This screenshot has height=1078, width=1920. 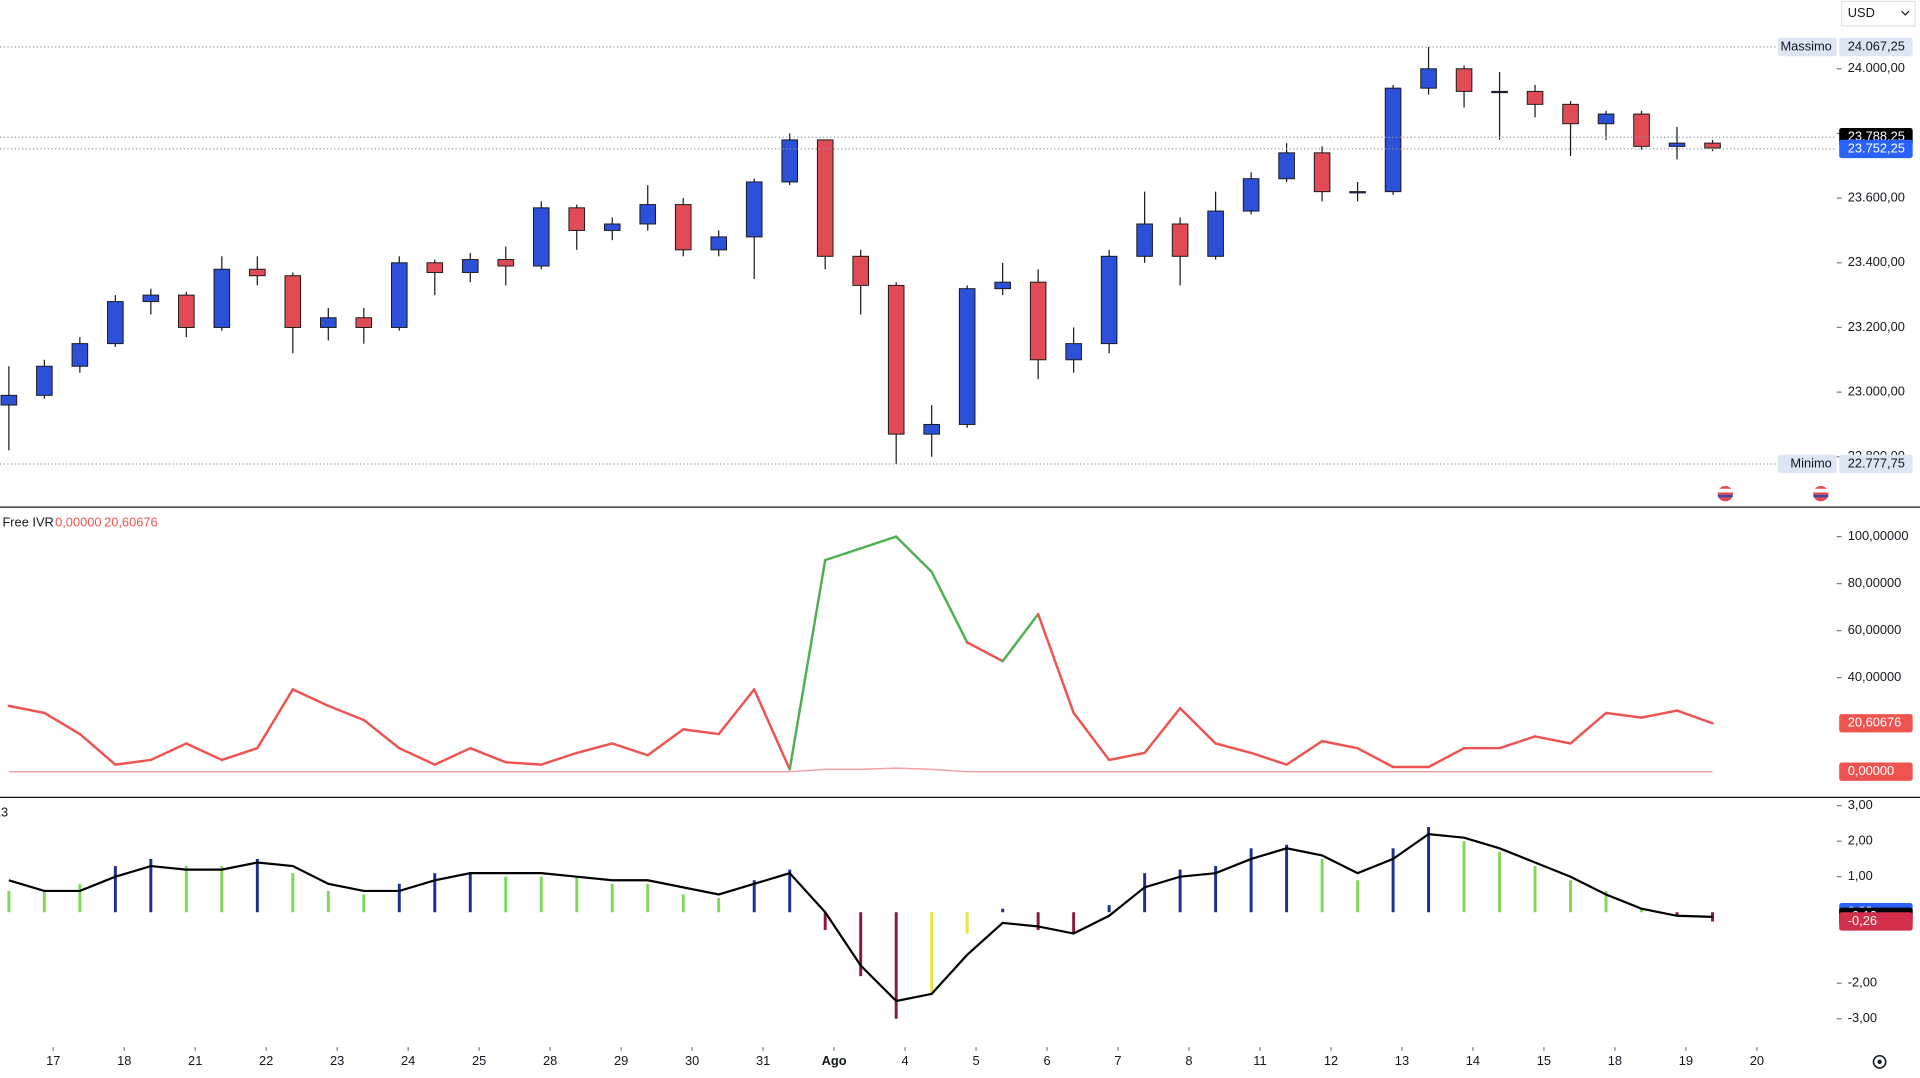 What do you see at coordinates (1117, 1060) in the screenshot?
I see `x-tick-label: 7` at bounding box center [1117, 1060].